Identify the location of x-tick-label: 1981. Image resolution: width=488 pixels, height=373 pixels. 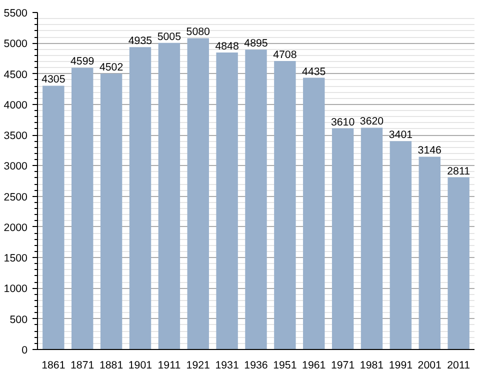
(372, 366).